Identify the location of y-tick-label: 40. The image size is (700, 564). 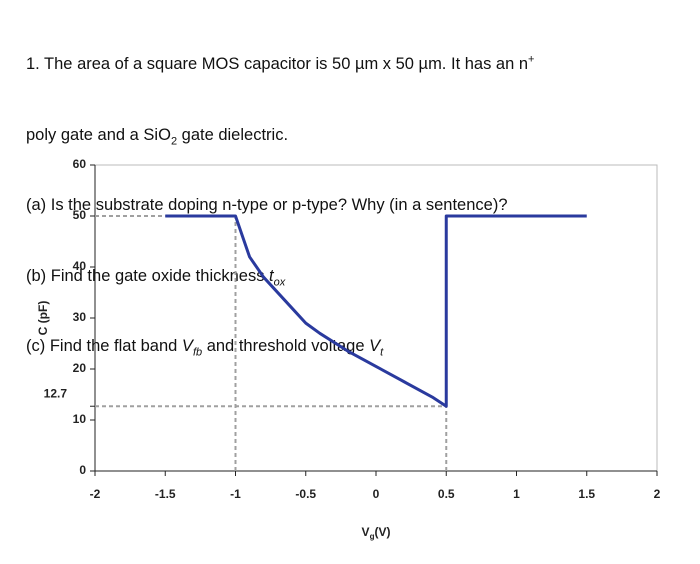
(80, 266).